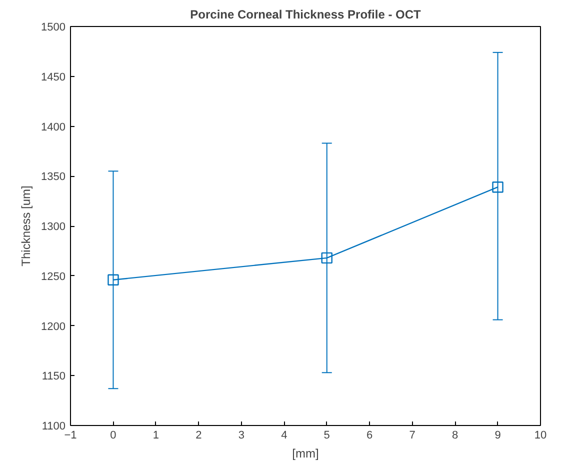 This screenshot has width=570, height=463. Describe the element at coordinates (53, 77) in the screenshot. I see `y-tick-label: 1450` at that location.